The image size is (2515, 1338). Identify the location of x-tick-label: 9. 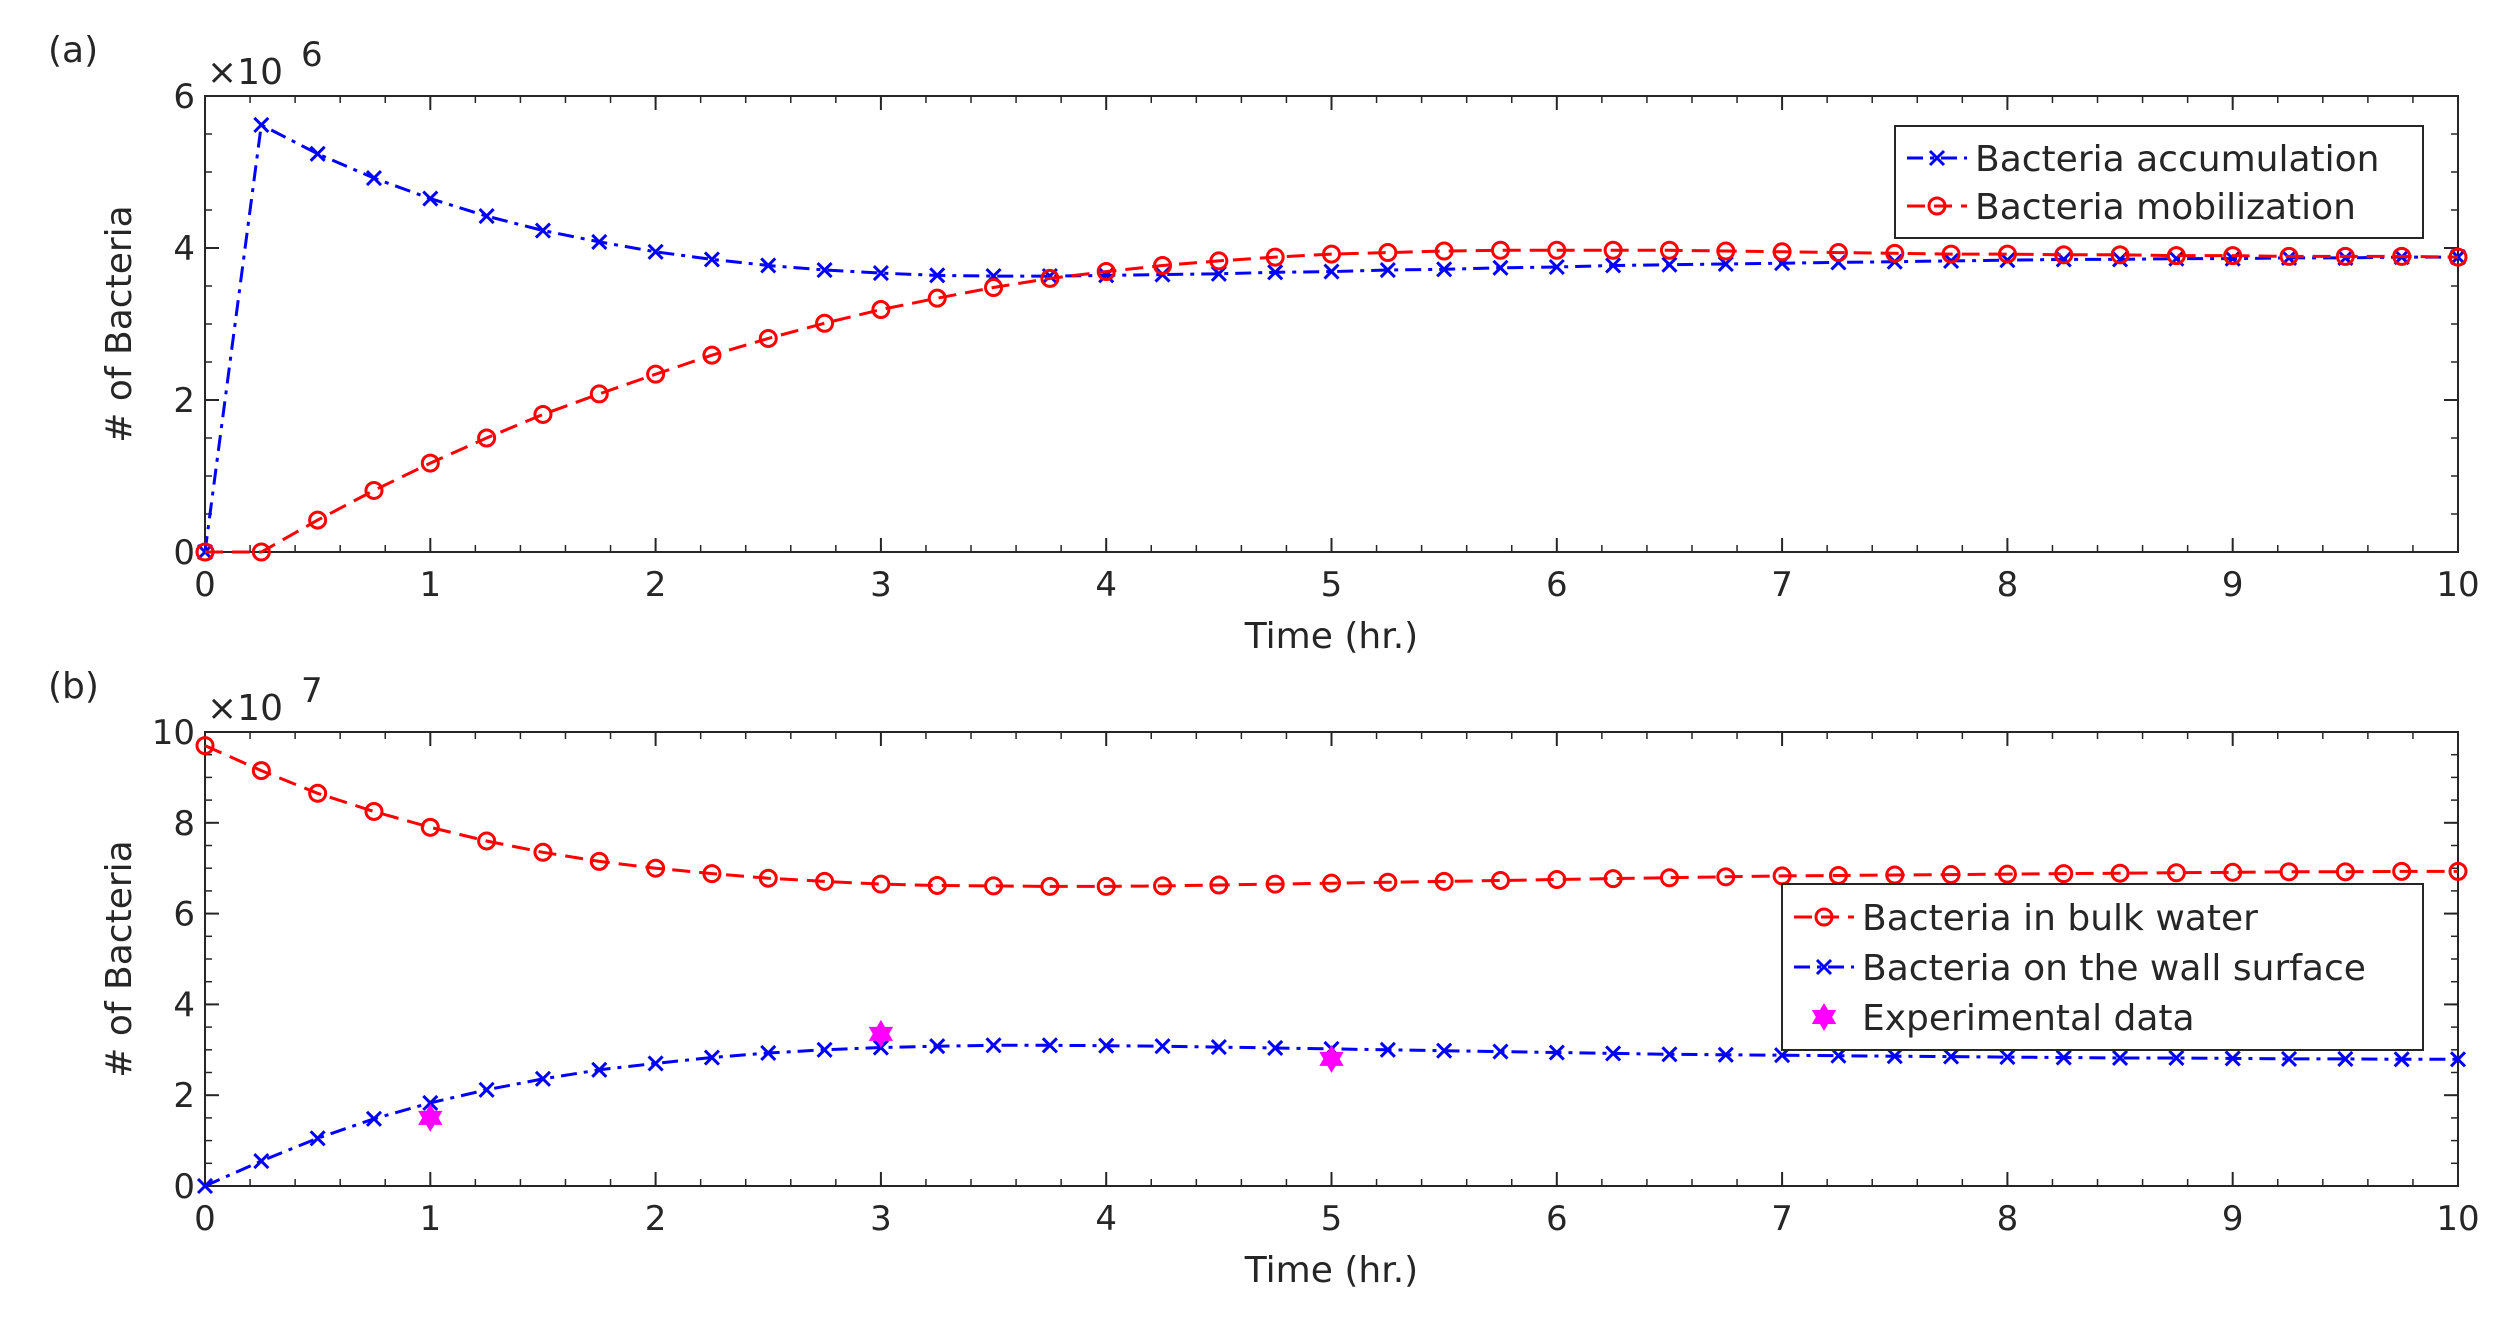
(2233, 585).